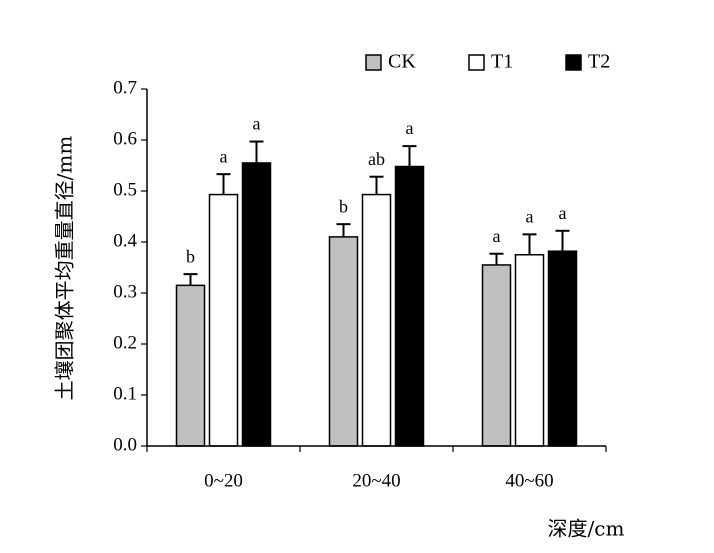 Image resolution: width=714 pixels, height=553 pixels. I want to click on y-tick-label: 0.7, so click(125, 87).